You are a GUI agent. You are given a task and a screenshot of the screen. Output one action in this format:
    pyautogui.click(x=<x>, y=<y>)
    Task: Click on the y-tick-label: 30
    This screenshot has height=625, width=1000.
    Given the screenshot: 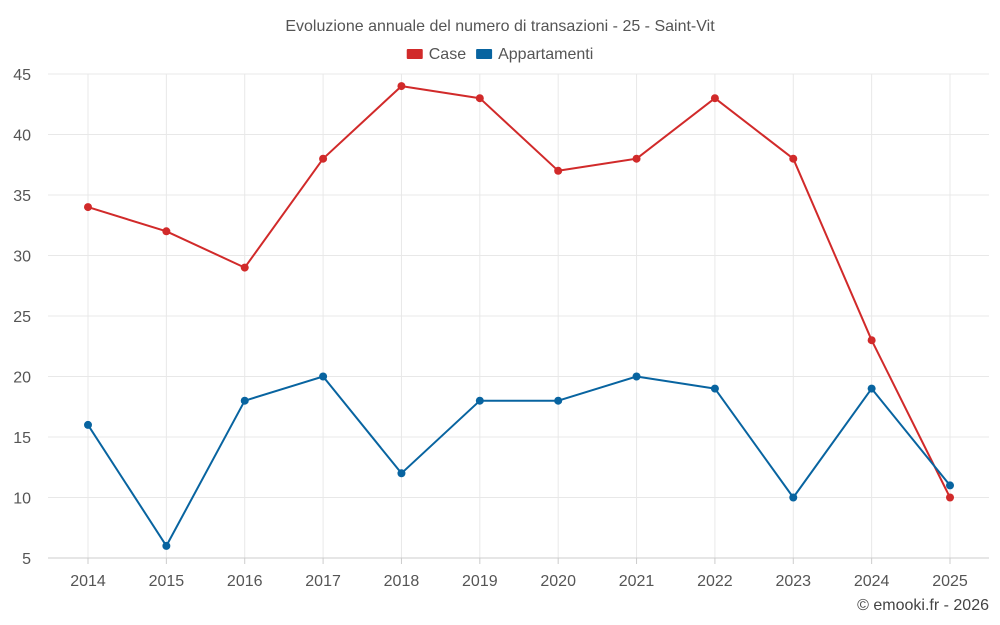 What is the action you would take?
    pyautogui.click(x=22, y=257)
    